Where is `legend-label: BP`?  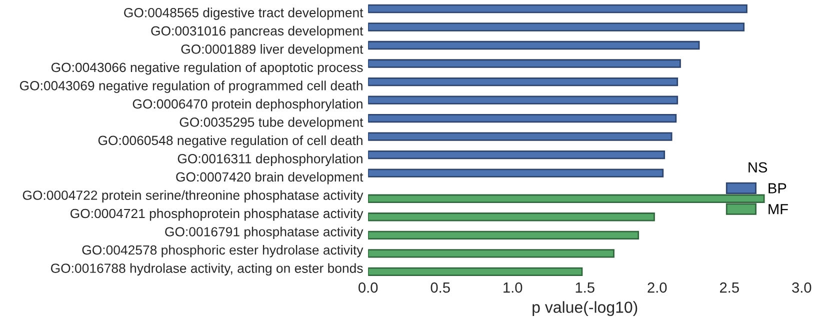
legend-label: BP is located at coordinates (777, 188).